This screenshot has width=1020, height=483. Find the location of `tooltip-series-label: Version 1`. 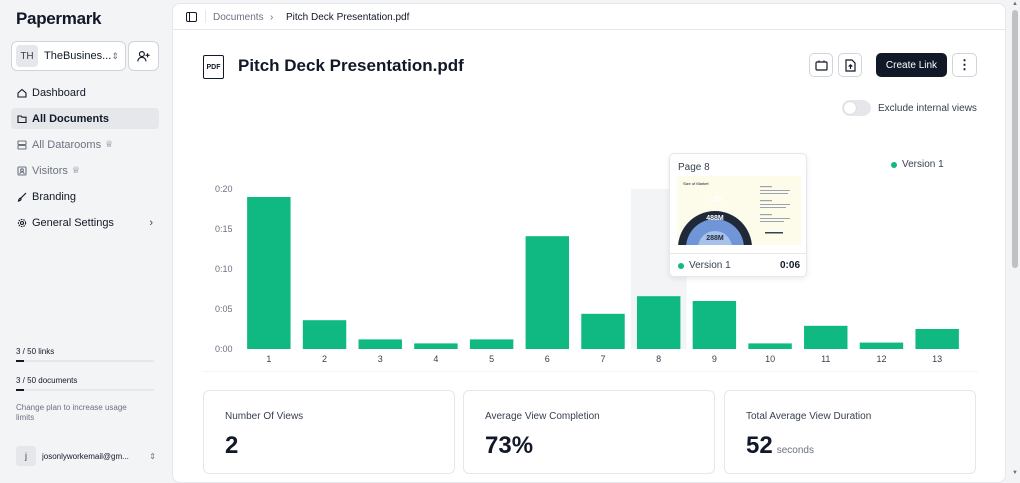

tooltip-series-label: Version 1 is located at coordinates (710, 265).